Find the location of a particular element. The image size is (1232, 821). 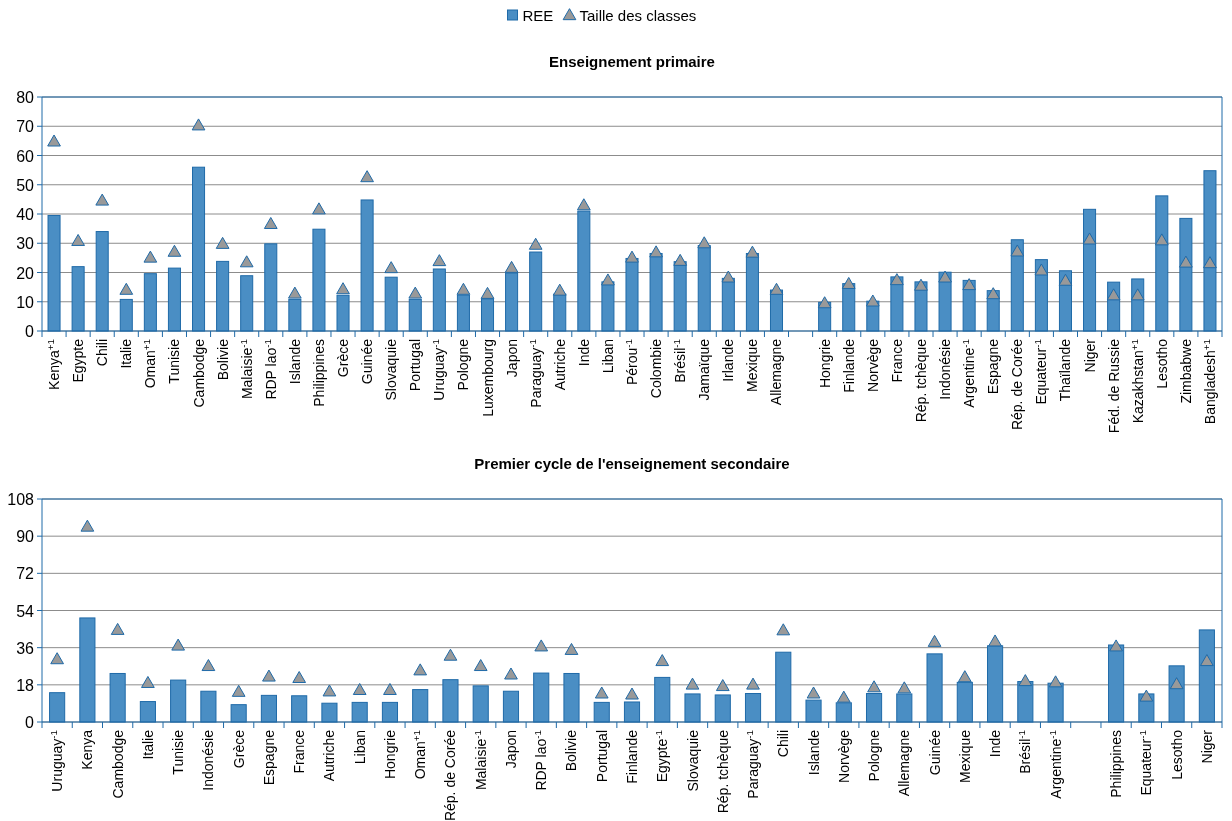

x-tick-label: Kenya is located at coordinates (87, 749).